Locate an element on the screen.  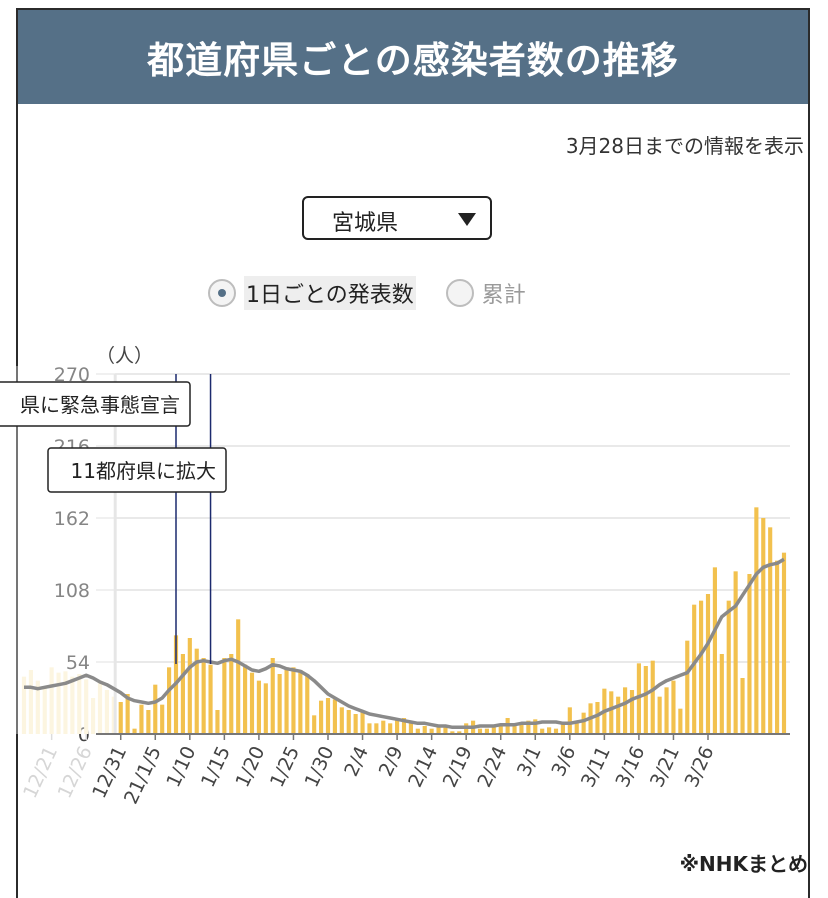
x-tick-label: 2/24 is located at coordinates (492, 767).